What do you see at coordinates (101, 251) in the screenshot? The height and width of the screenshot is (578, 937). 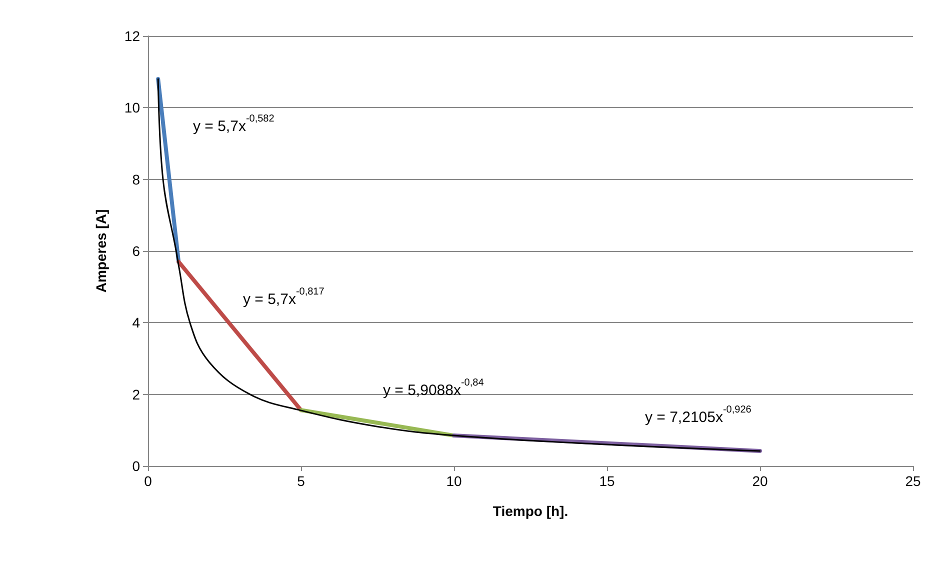 I see `y-axis-title: Amperes [A]` at bounding box center [101, 251].